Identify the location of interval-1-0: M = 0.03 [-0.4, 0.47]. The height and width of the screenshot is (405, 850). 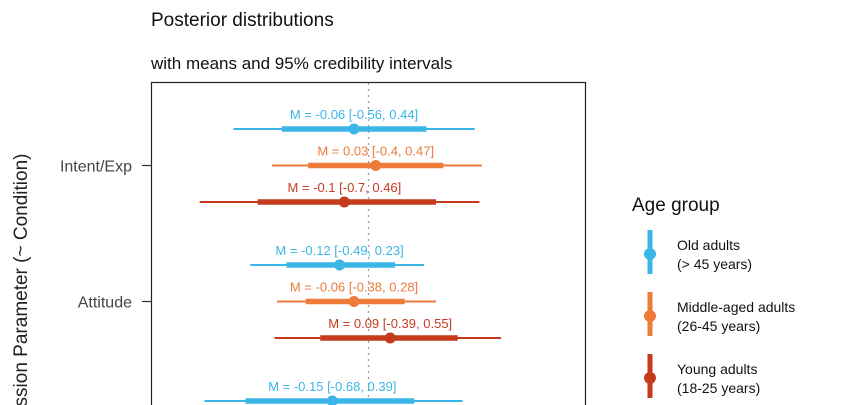
(377, 157).